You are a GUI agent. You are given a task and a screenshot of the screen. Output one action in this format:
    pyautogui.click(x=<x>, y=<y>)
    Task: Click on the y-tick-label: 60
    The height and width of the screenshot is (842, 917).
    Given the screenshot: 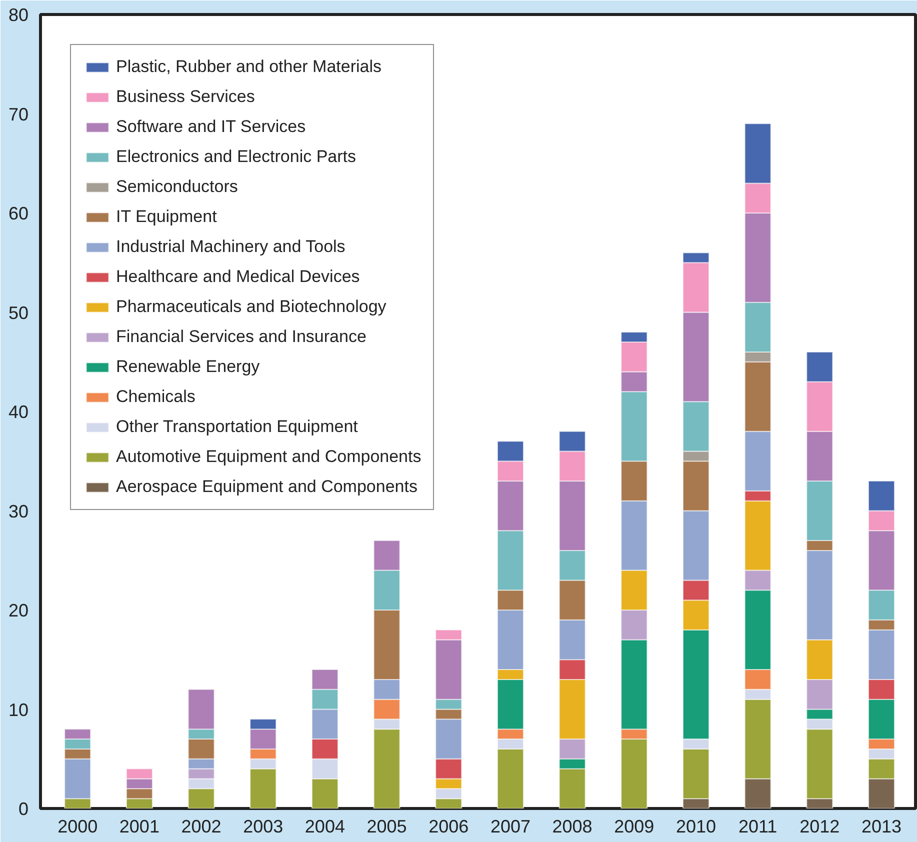 What is the action you would take?
    pyautogui.click(x=18, y=214)
    